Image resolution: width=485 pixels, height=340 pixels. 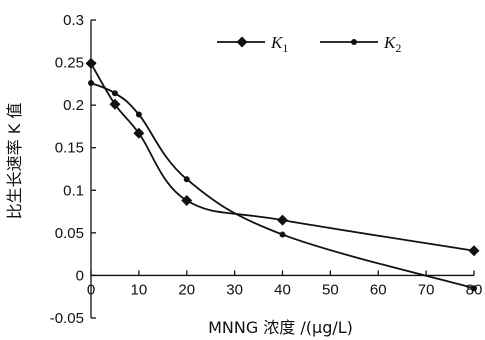 What do you see at coordinates (360, 44) in the screenshot?
I see `legend-item-k2: K2` at bounding box center [360, 44].